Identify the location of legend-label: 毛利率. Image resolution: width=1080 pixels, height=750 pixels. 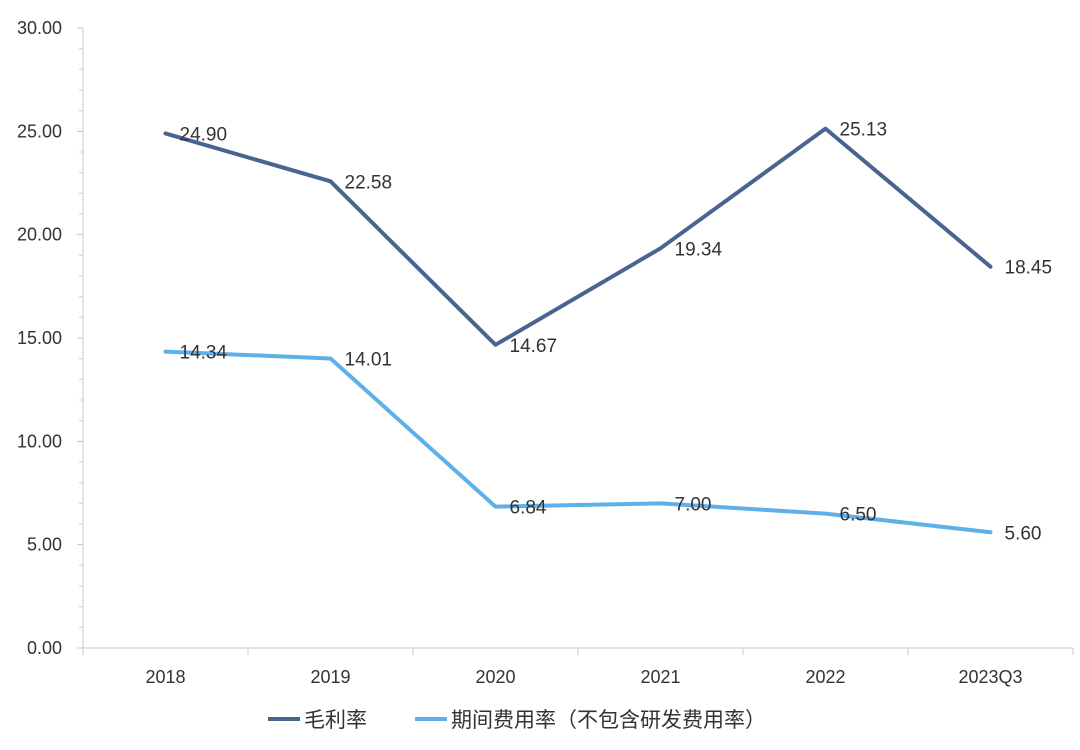
(335, 720).